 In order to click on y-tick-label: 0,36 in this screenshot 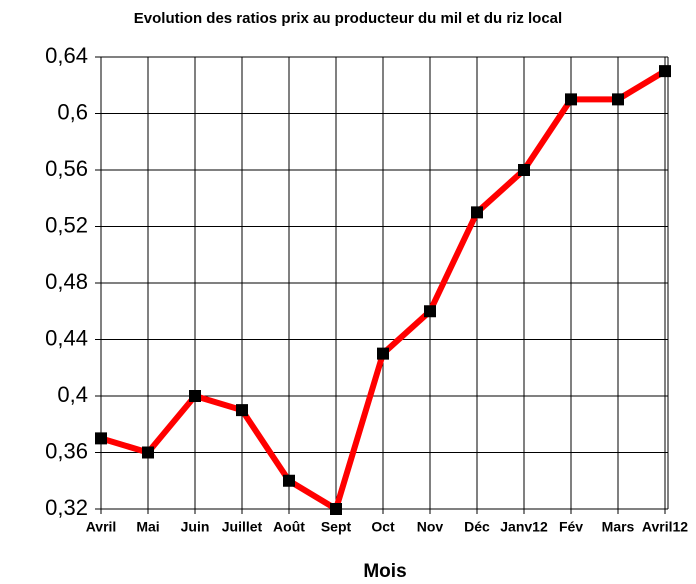, I will do `click(66, 450)`.